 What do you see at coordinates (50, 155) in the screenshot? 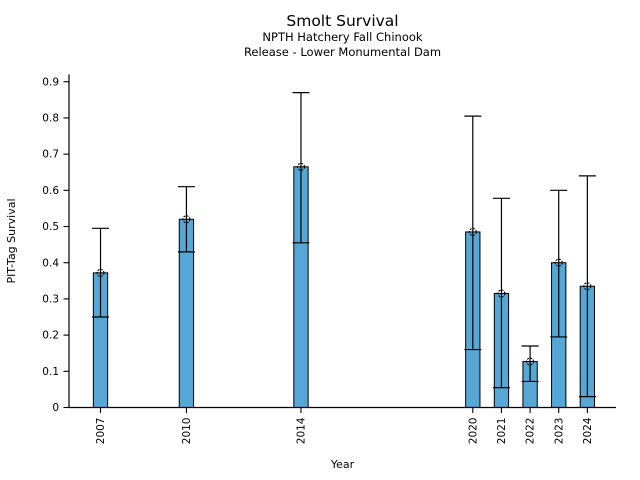
I see `y-tick-label: 0.7` at bounding box center [50, 155].